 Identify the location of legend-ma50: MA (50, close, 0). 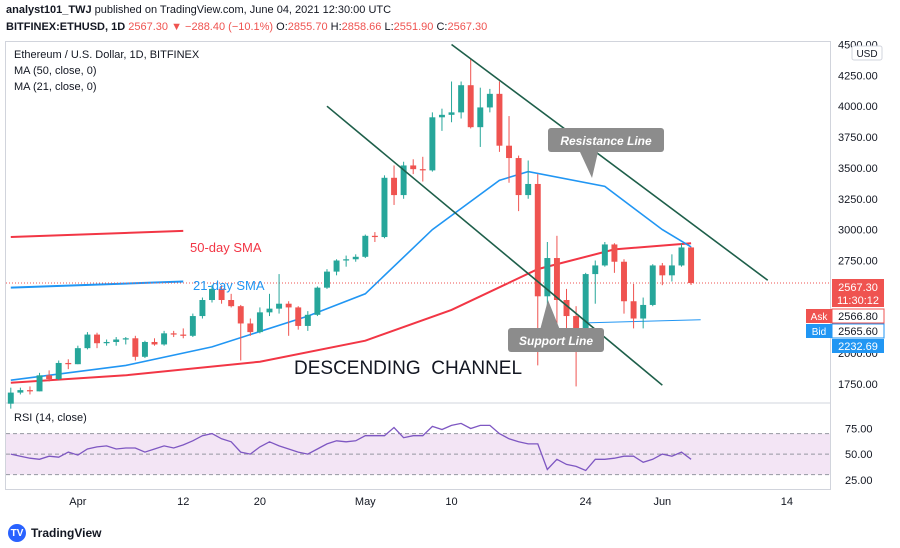
(55, 71).